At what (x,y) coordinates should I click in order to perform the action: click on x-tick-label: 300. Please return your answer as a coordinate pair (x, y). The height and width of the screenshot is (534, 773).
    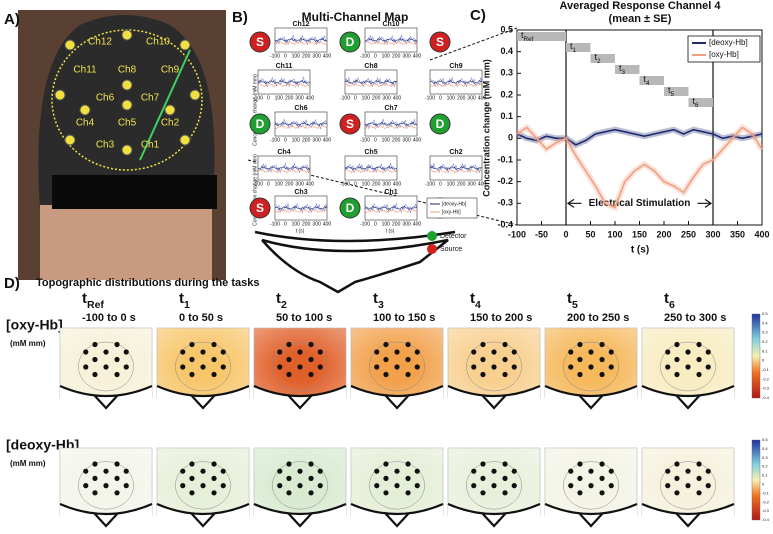
    Looking at the image, I should click on (712, 234).